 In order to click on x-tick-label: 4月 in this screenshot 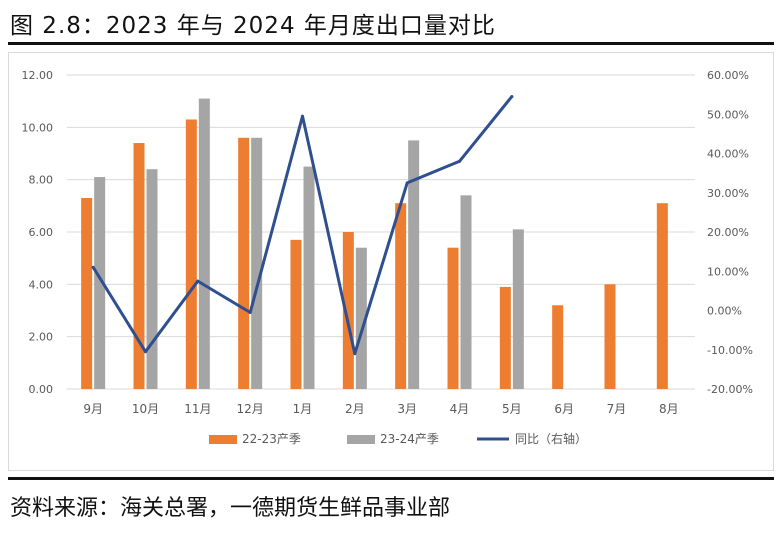, I will do `click(460, 409)`.